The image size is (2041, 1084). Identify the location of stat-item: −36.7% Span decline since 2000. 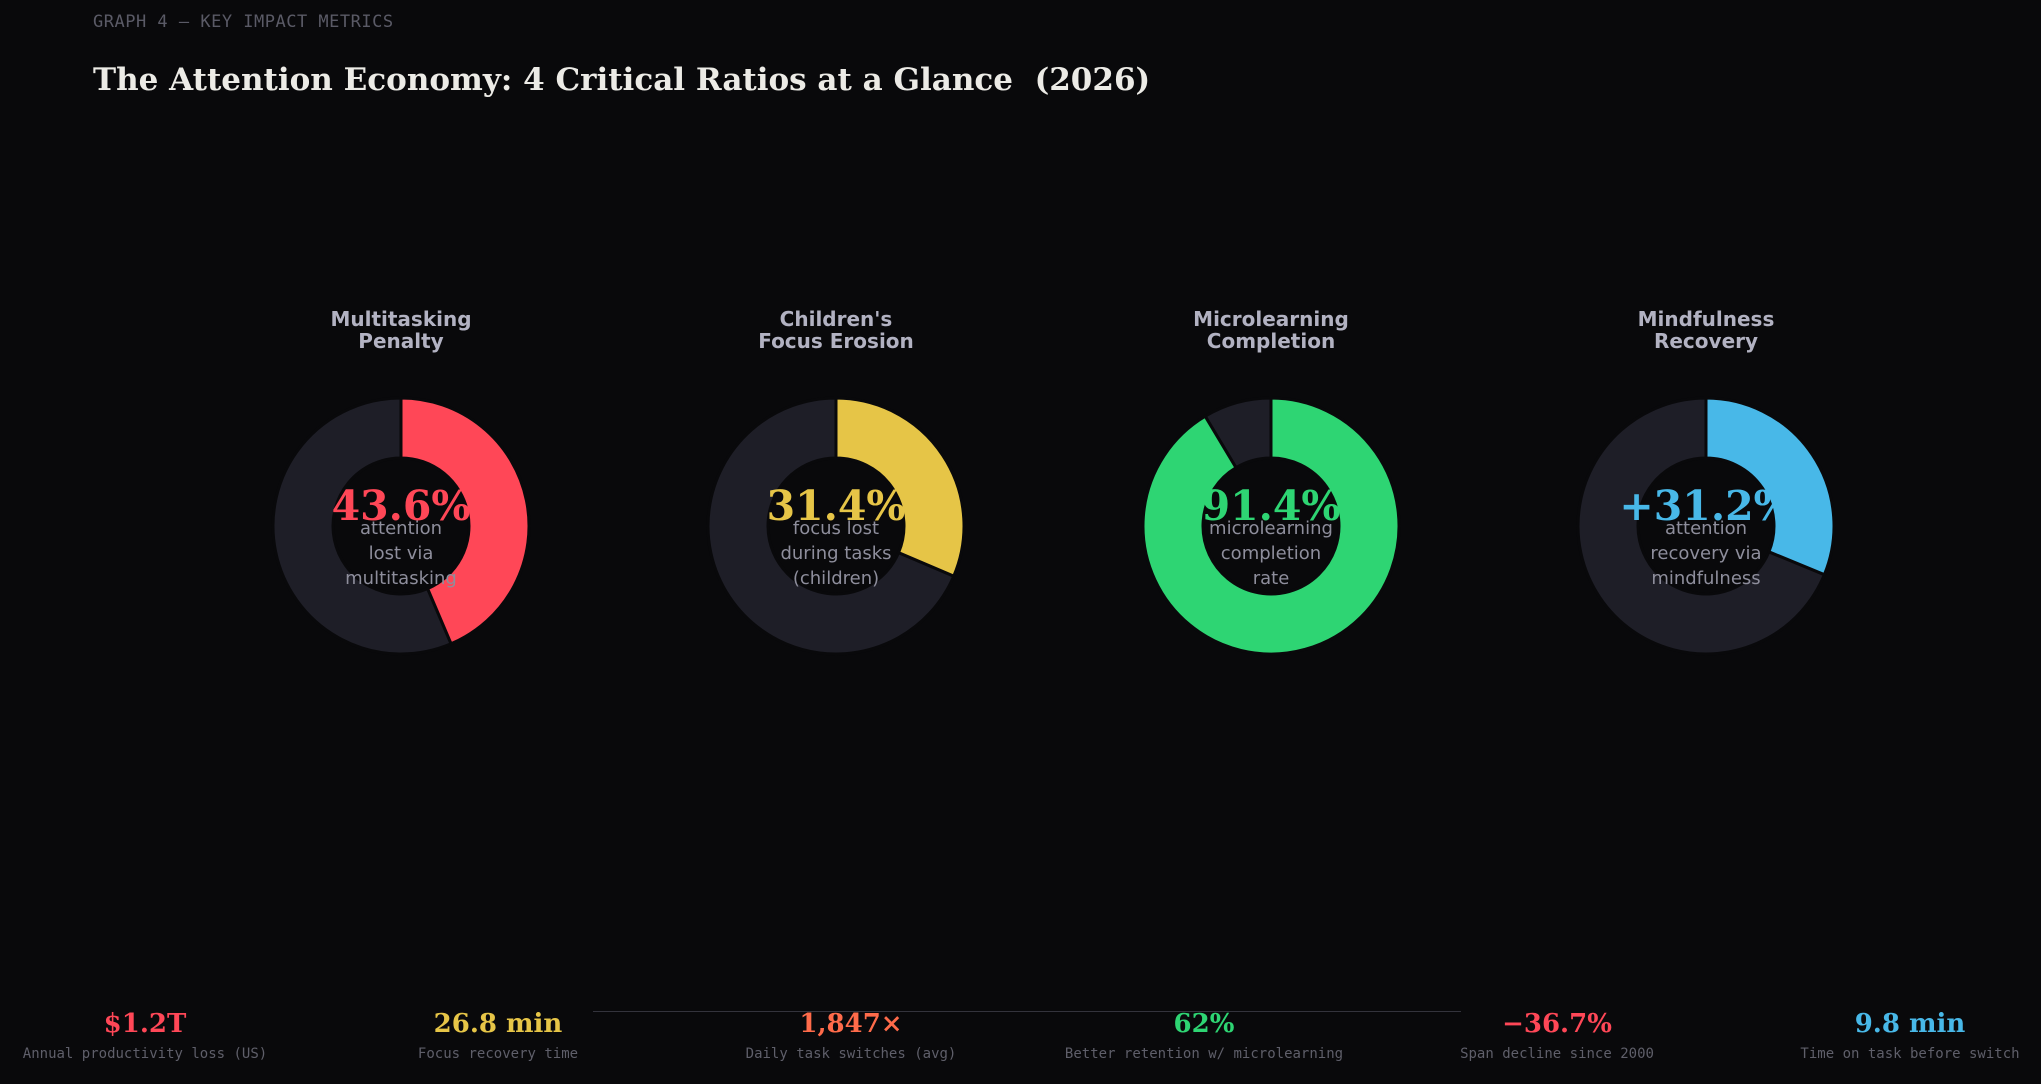
(1557, 1034).